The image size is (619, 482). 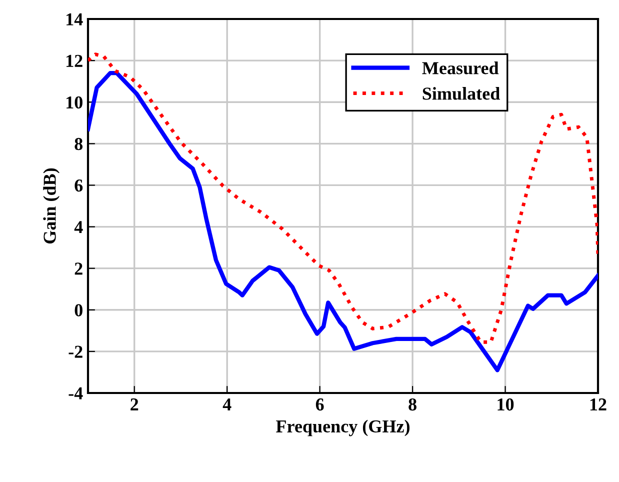 I want to click on y-tick-label: 6, so click(x=78, y=186).